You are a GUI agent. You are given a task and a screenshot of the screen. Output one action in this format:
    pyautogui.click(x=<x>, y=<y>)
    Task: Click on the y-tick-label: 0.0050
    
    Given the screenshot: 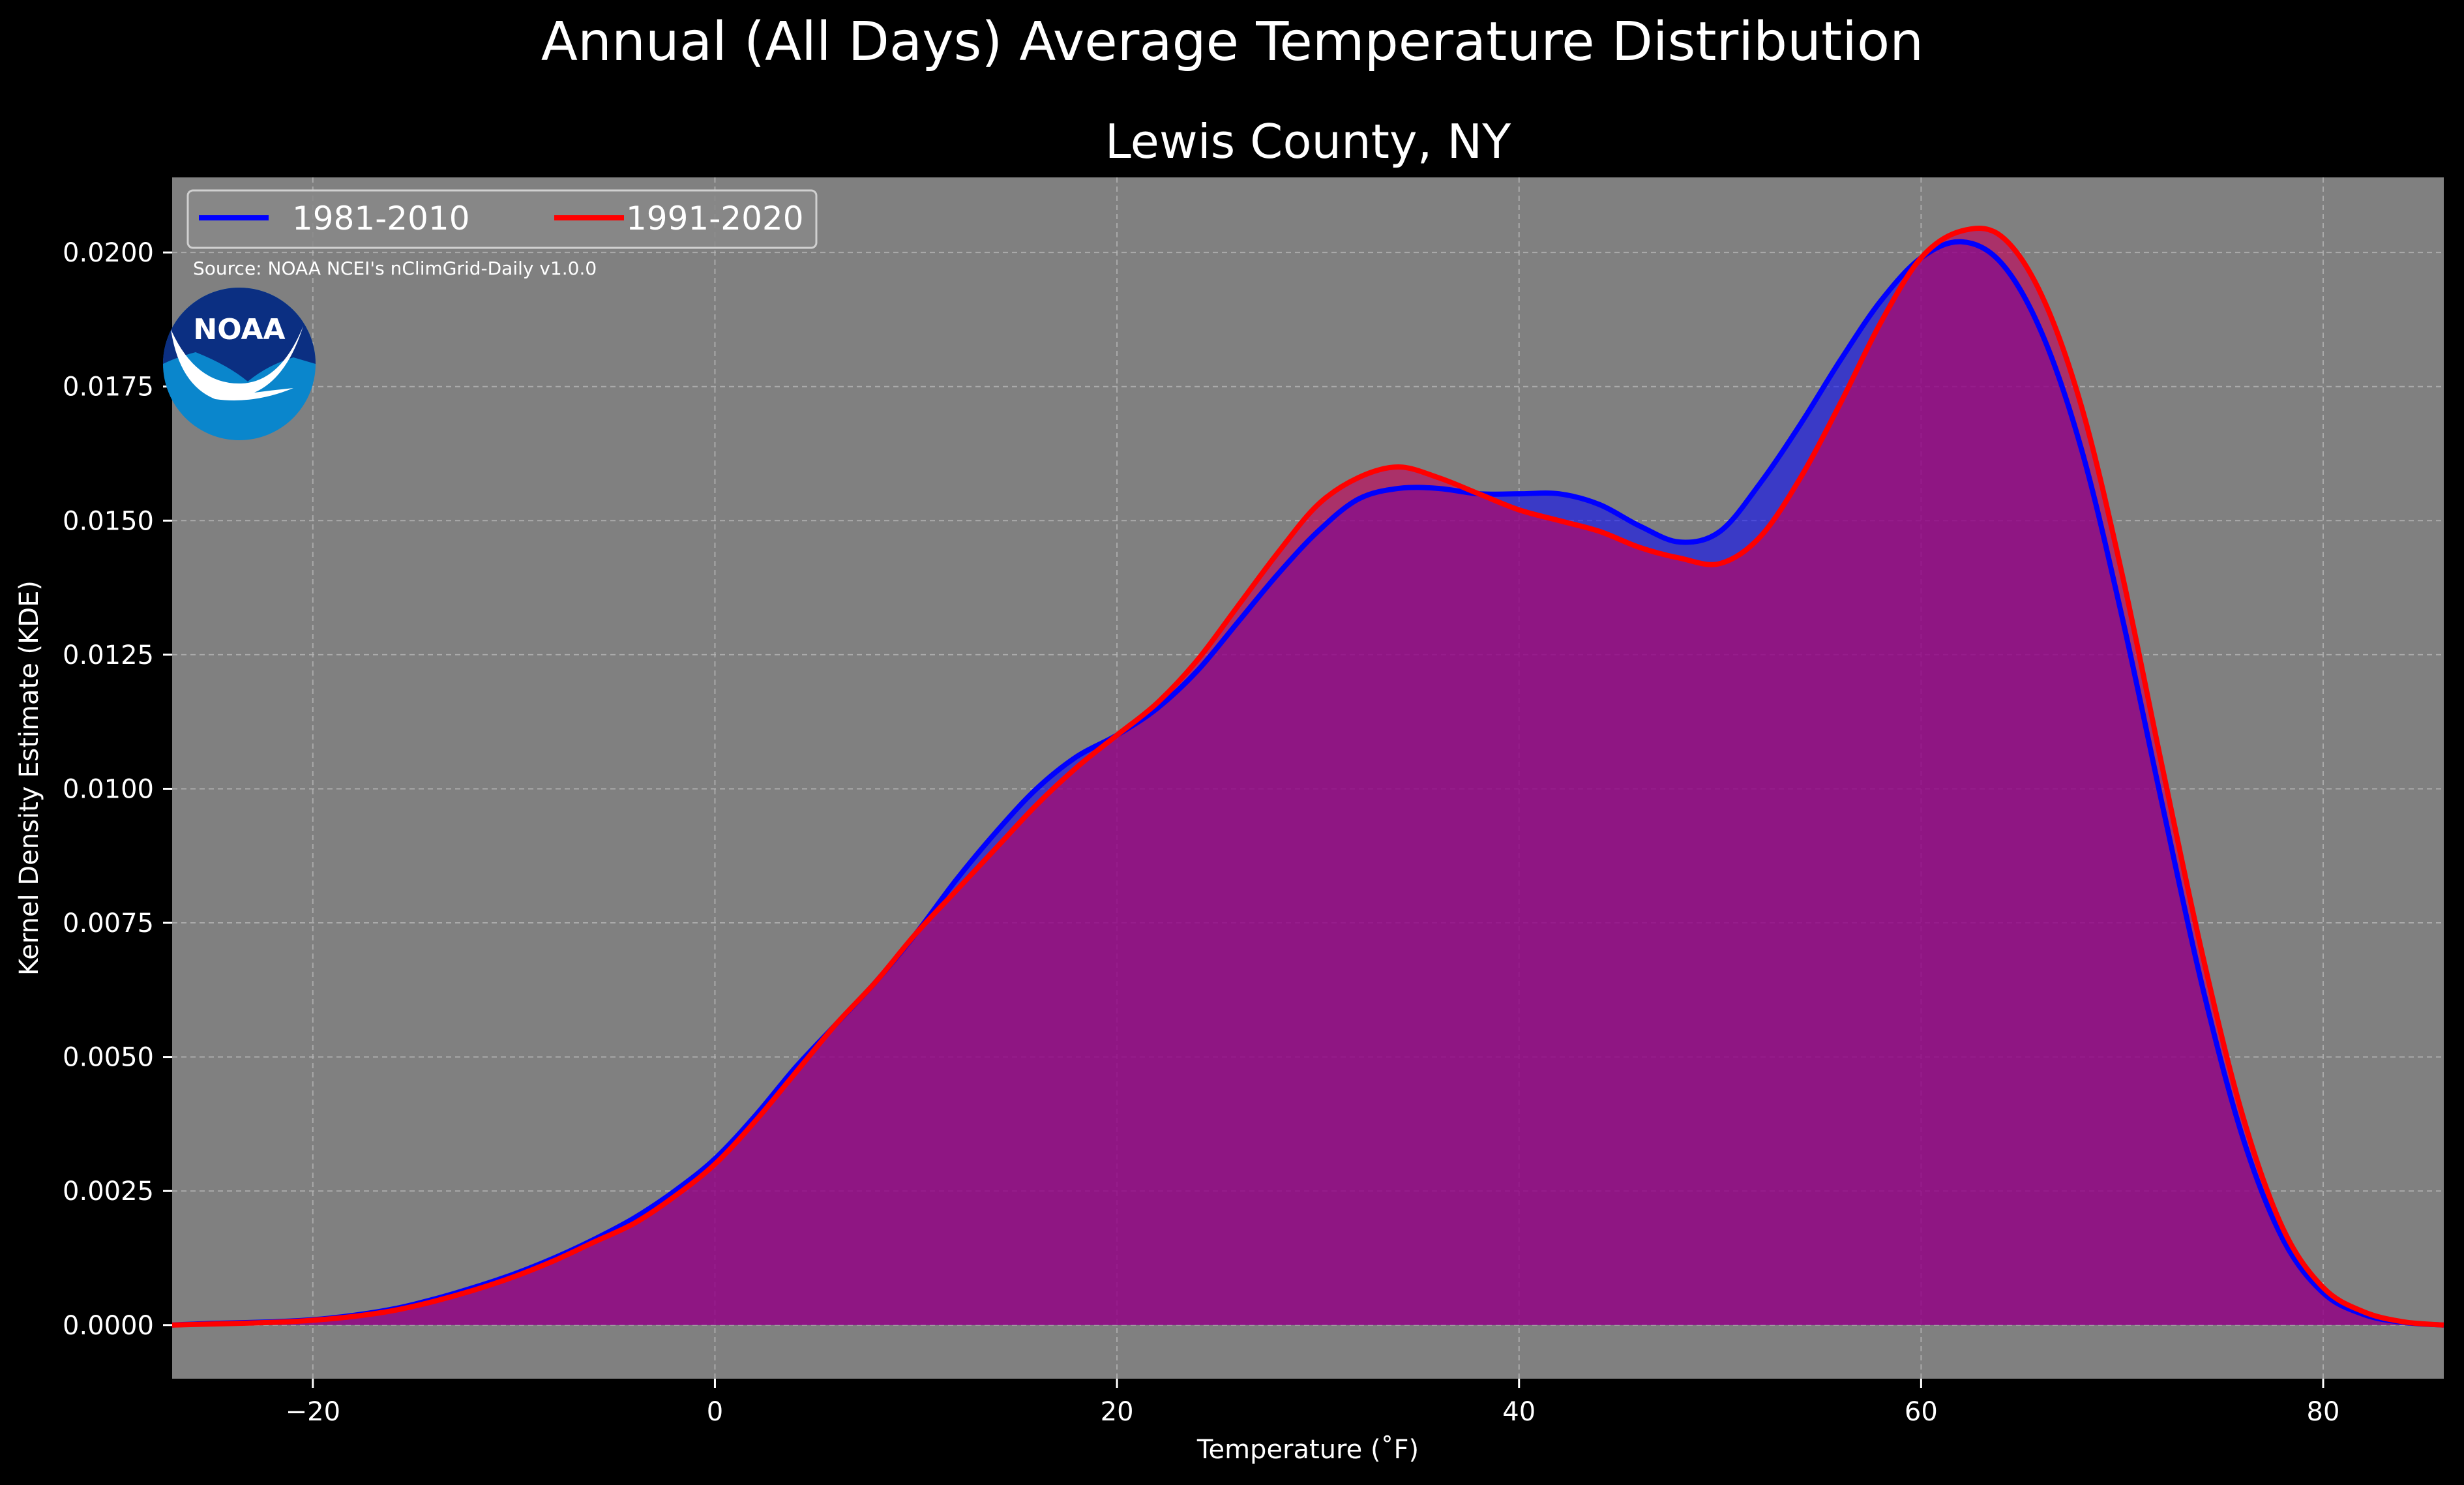 What is the action you would take?
    pyautogui.click(x=108, y=1058)
    